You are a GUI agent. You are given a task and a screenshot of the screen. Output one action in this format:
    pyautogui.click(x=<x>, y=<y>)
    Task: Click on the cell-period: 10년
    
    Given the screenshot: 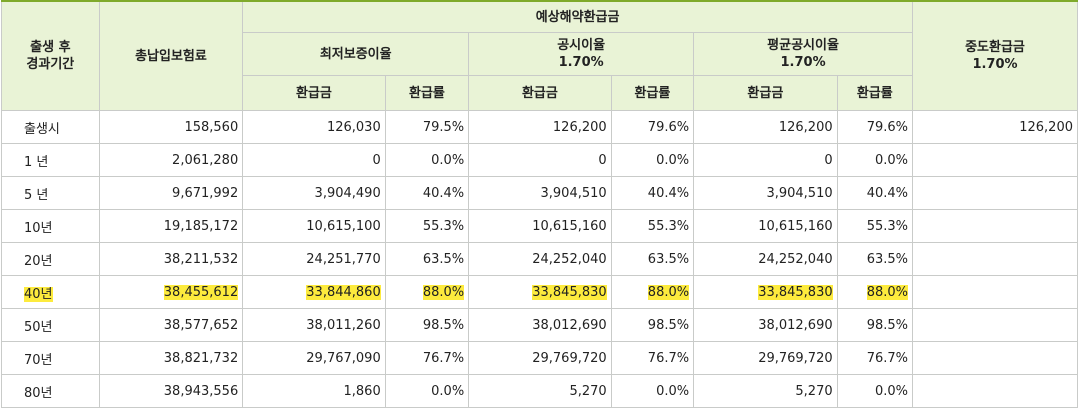 What is the action you would take?
    pyautogui.click(x=50, y=226)
    